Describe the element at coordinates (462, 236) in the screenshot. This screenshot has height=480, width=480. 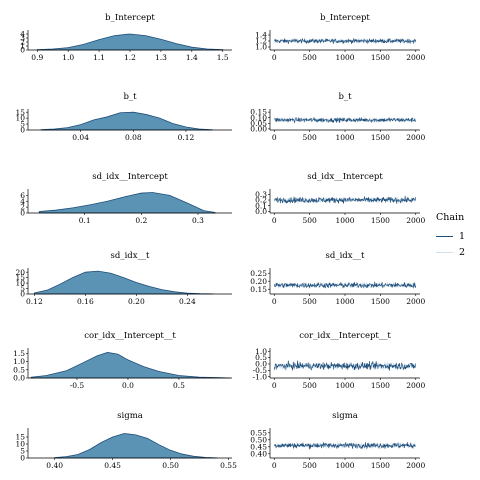
I see `legend-label-chain-1: 1` at that location.